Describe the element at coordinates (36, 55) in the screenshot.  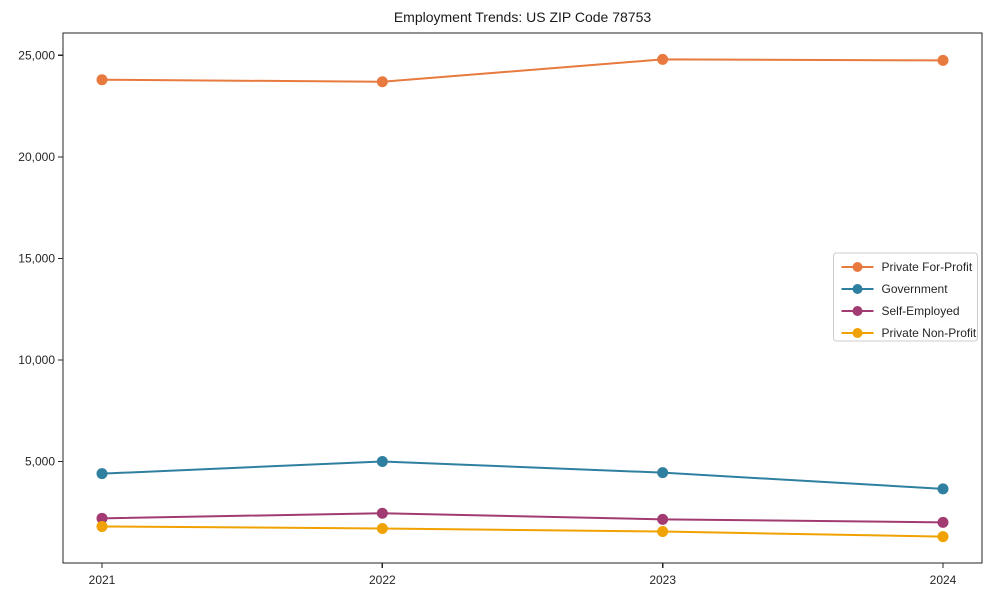
I see `y-tick-label: 25,000` at that location.